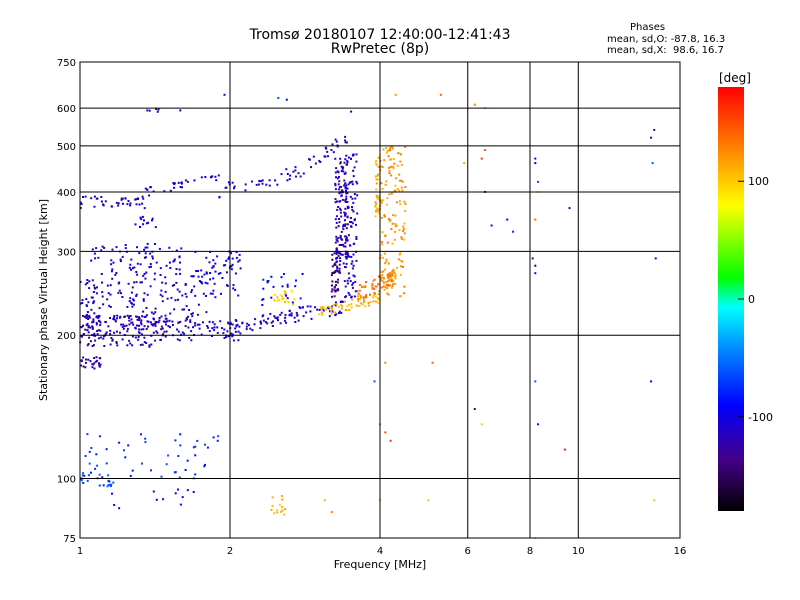  What do you see at coordinates (382, 551) in the screenshot?
I see `x-axis-ticks: 1 2 4 6 8 10 16` at bounding box center [382, 551].